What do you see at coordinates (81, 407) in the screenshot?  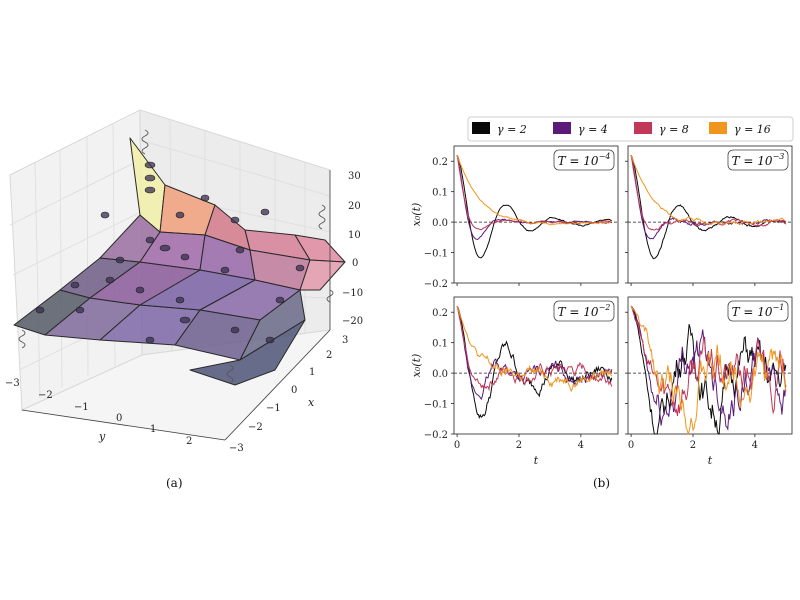 I see `y-tick-label: −1` at bounding box center [81, 407].